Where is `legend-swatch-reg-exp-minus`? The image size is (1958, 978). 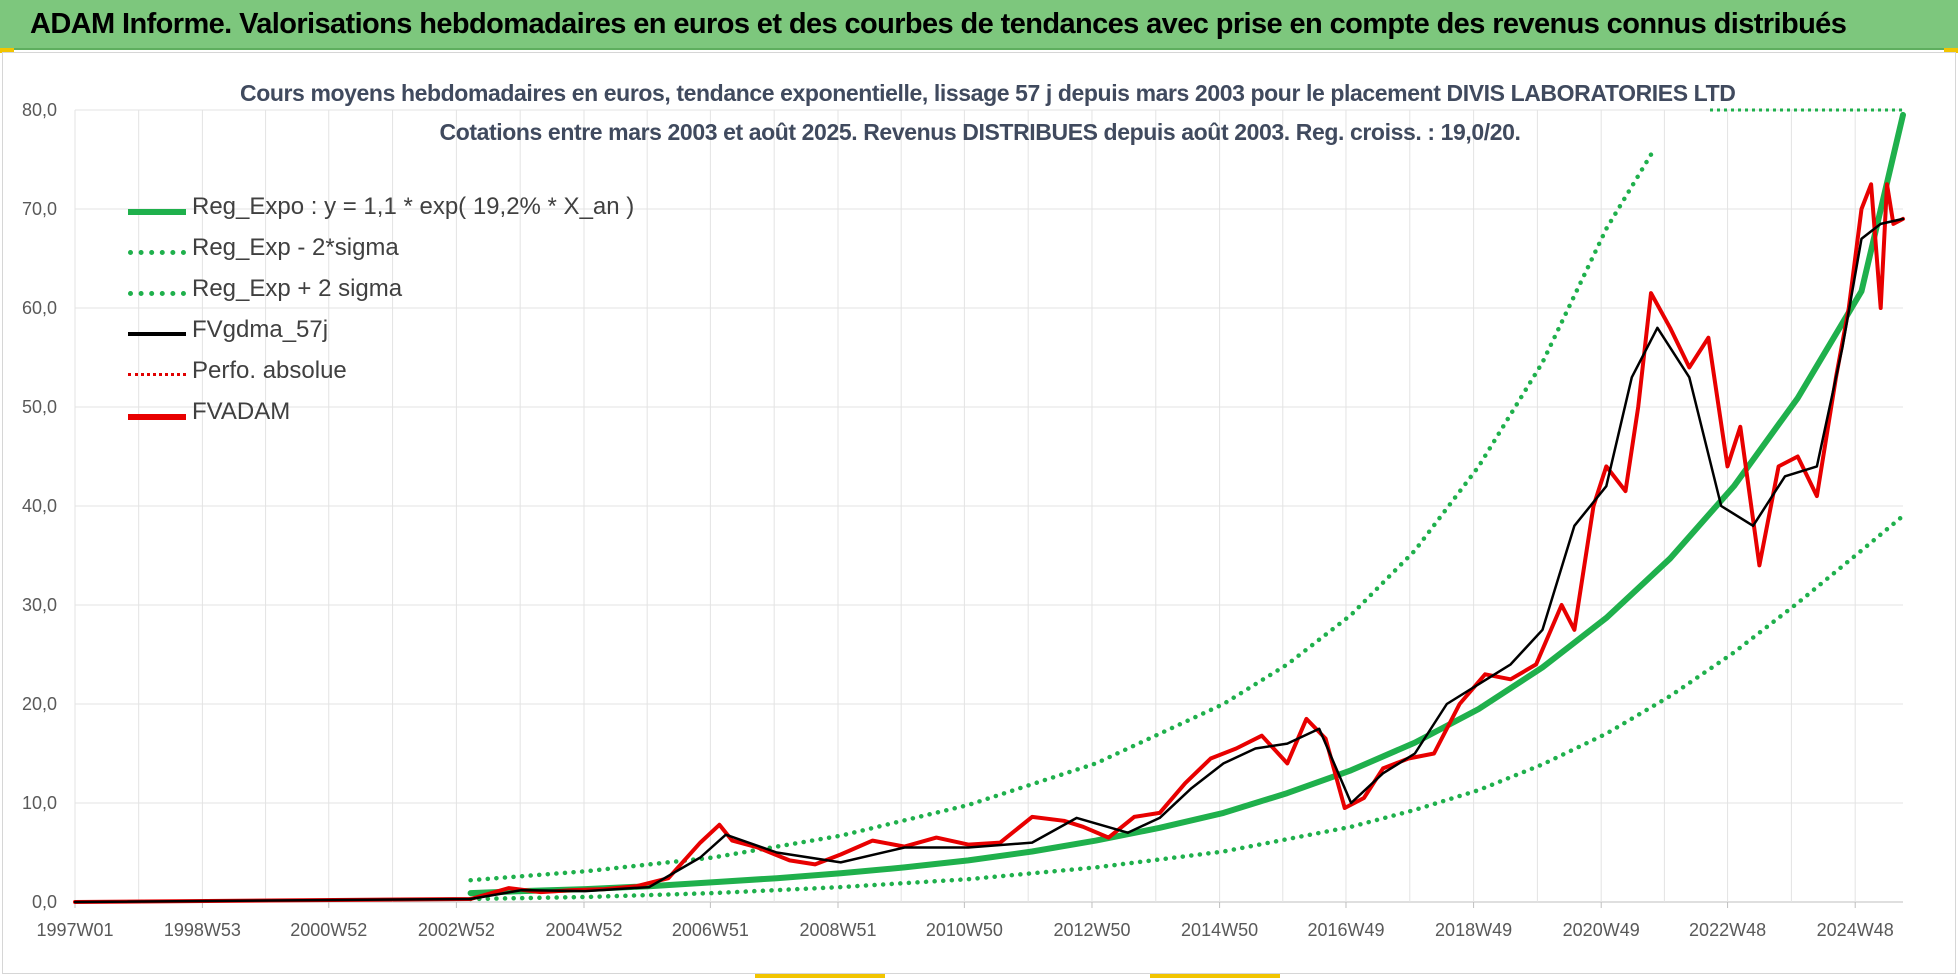
legend-swatch-reg-exp-minus is located at coordinates (157, 252).